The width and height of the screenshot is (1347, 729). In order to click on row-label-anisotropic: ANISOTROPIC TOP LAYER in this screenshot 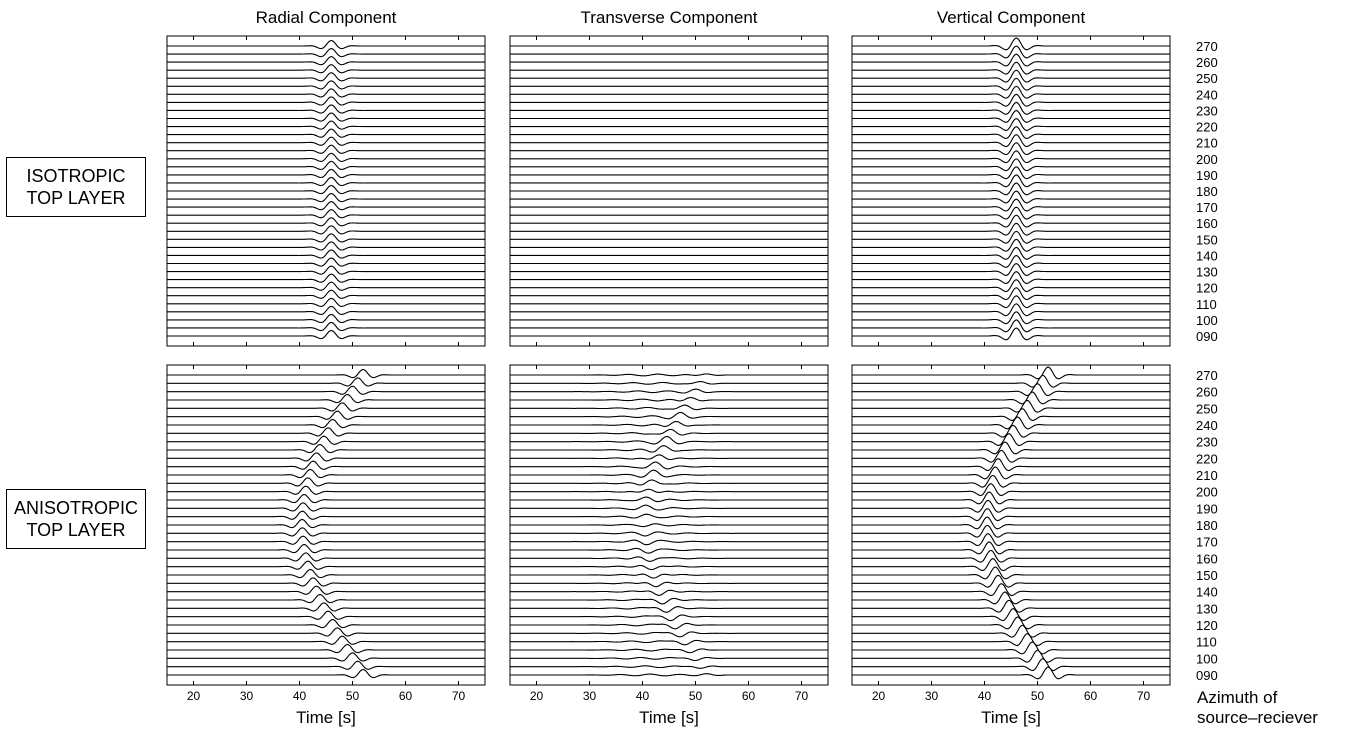, I will do `click(76, 519)`.